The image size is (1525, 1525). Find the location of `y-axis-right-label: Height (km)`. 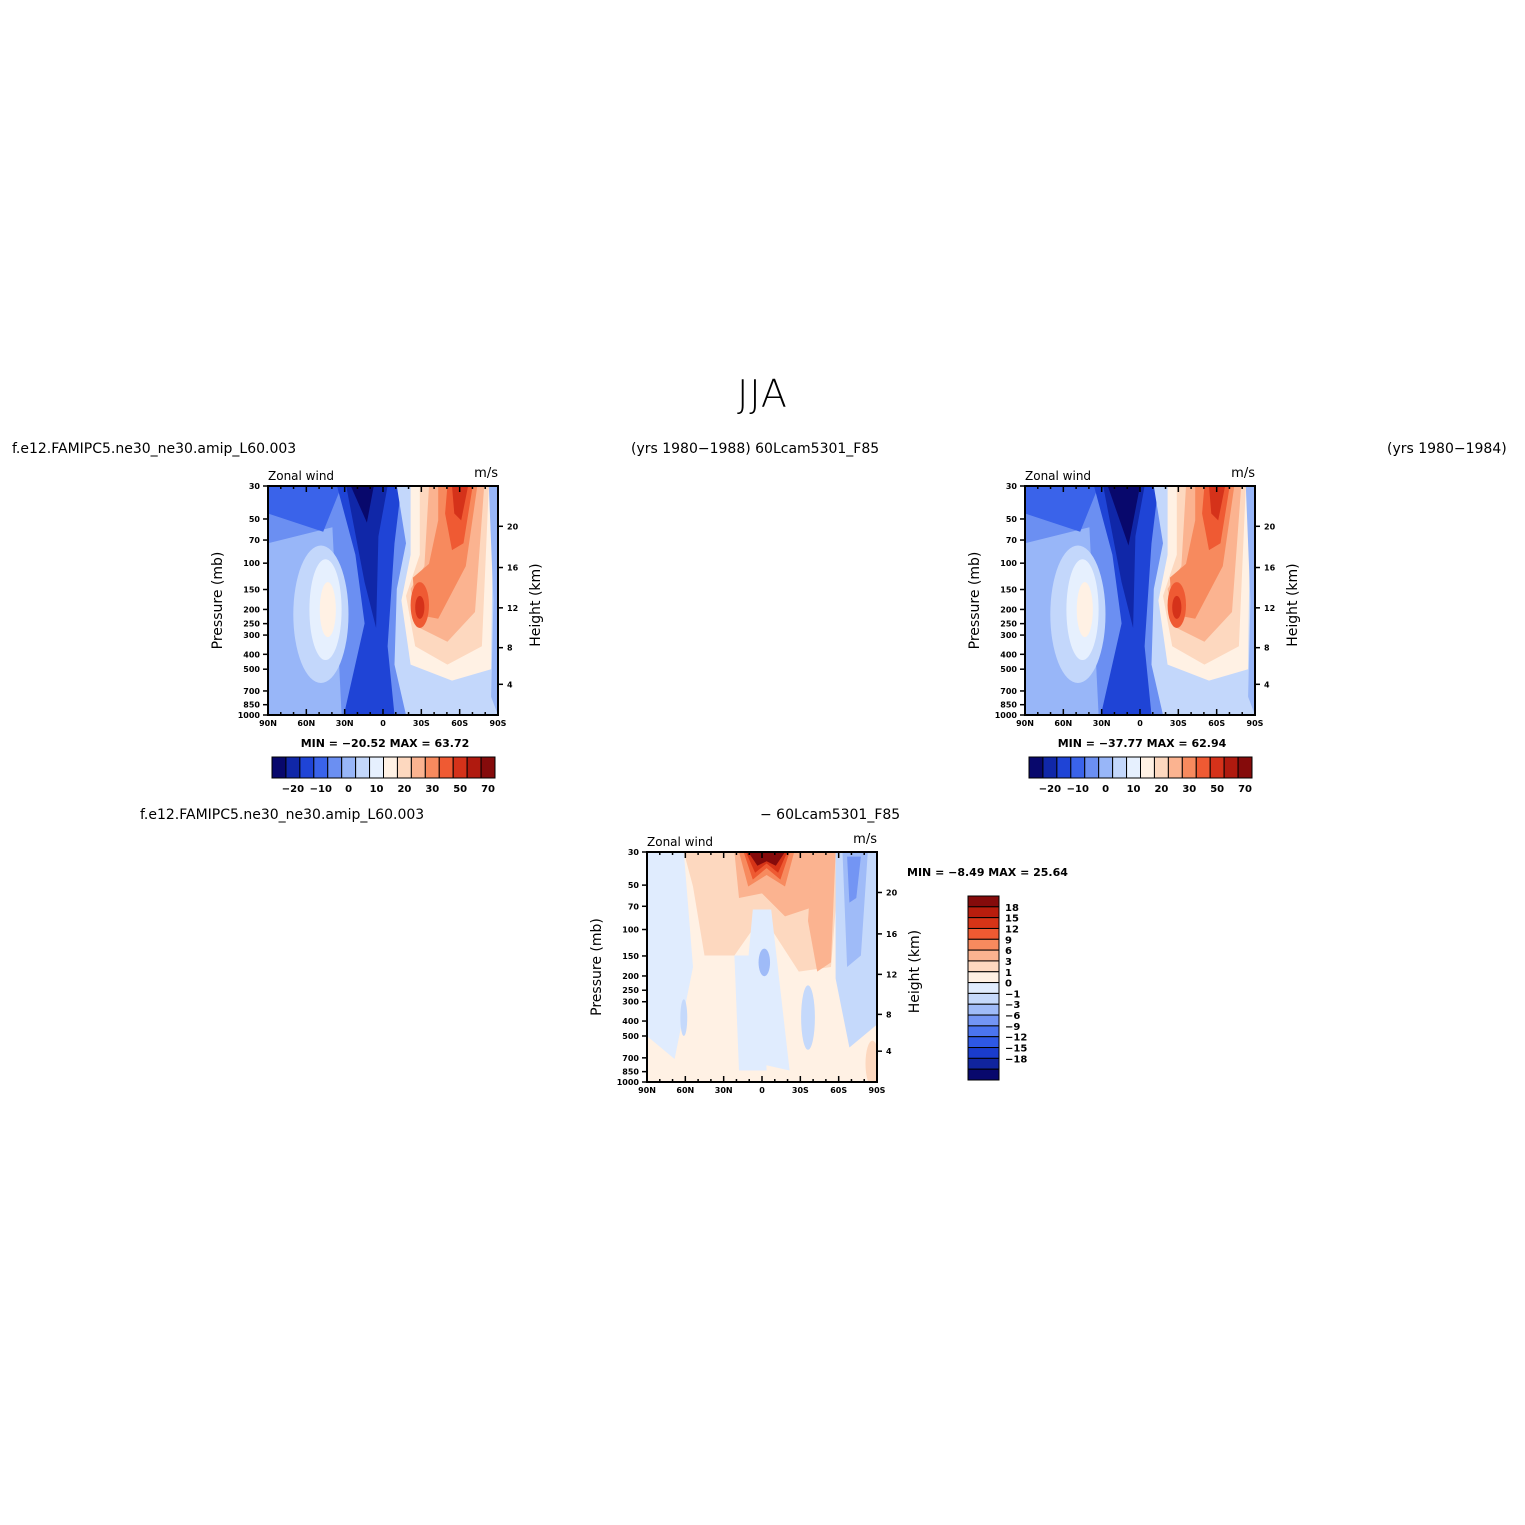

y-axis-right-label: Height (km) is located at coordinates (1293, 604).